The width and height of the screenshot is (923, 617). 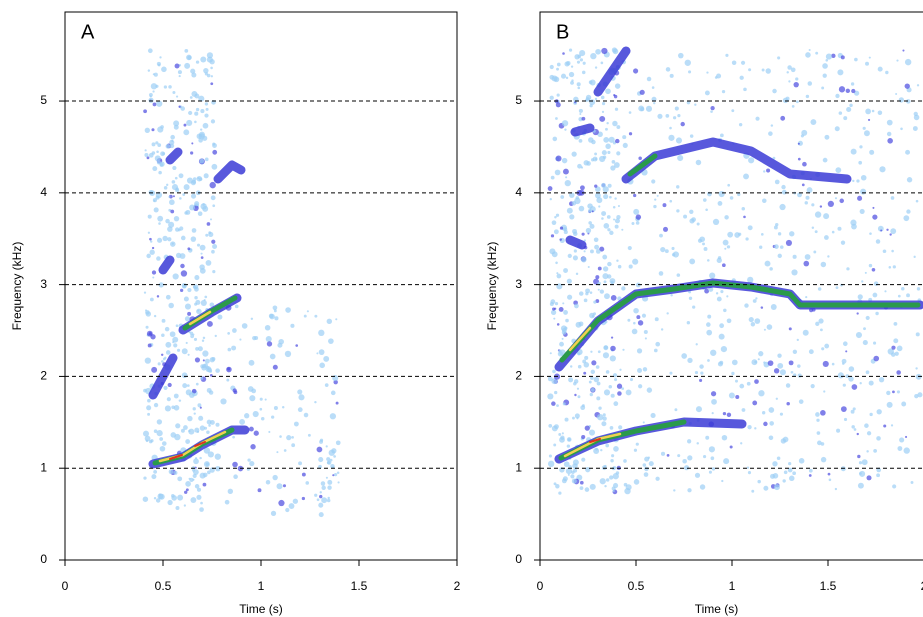 What do you see at coordinates (717, 609) in the screenshot?
I see `x-axis-label: Time (s)` at bounding box center [717, 609].